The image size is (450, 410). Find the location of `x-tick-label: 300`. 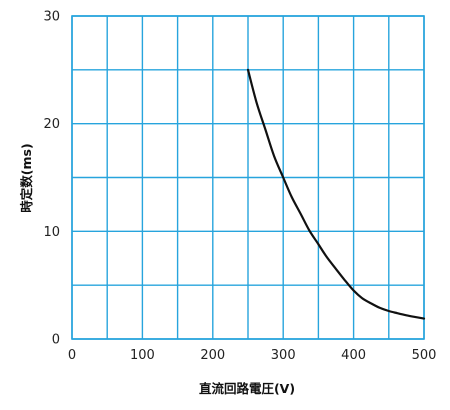

x-tick-label: 300 is located at coordinates (283, 355).